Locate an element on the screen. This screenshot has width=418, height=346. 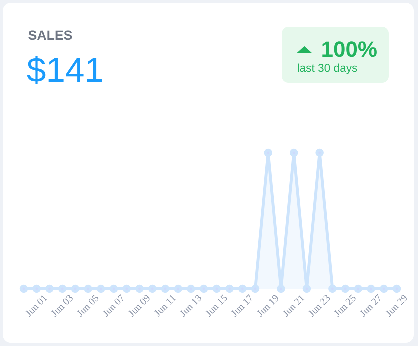
x-tick-label: Jun 01 is located at coordinates (37, 307).